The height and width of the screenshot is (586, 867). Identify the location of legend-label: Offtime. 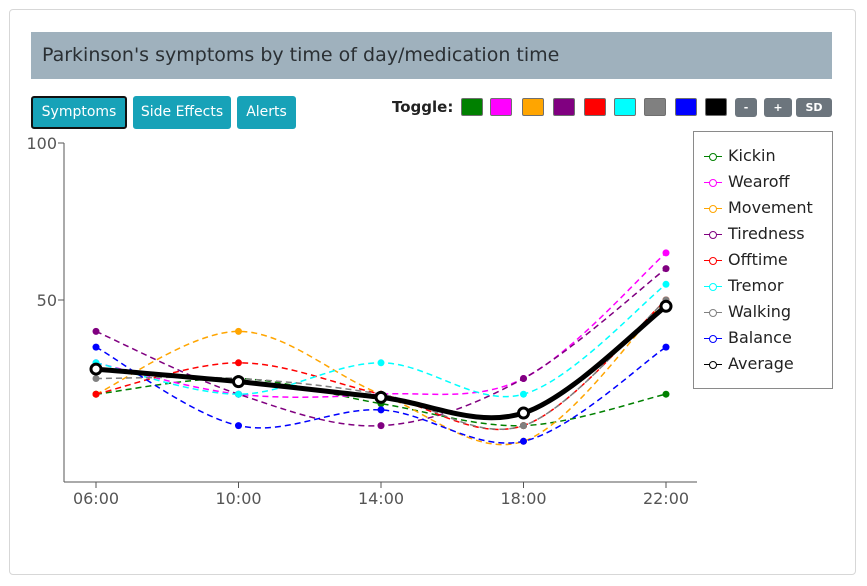
(758, 259).